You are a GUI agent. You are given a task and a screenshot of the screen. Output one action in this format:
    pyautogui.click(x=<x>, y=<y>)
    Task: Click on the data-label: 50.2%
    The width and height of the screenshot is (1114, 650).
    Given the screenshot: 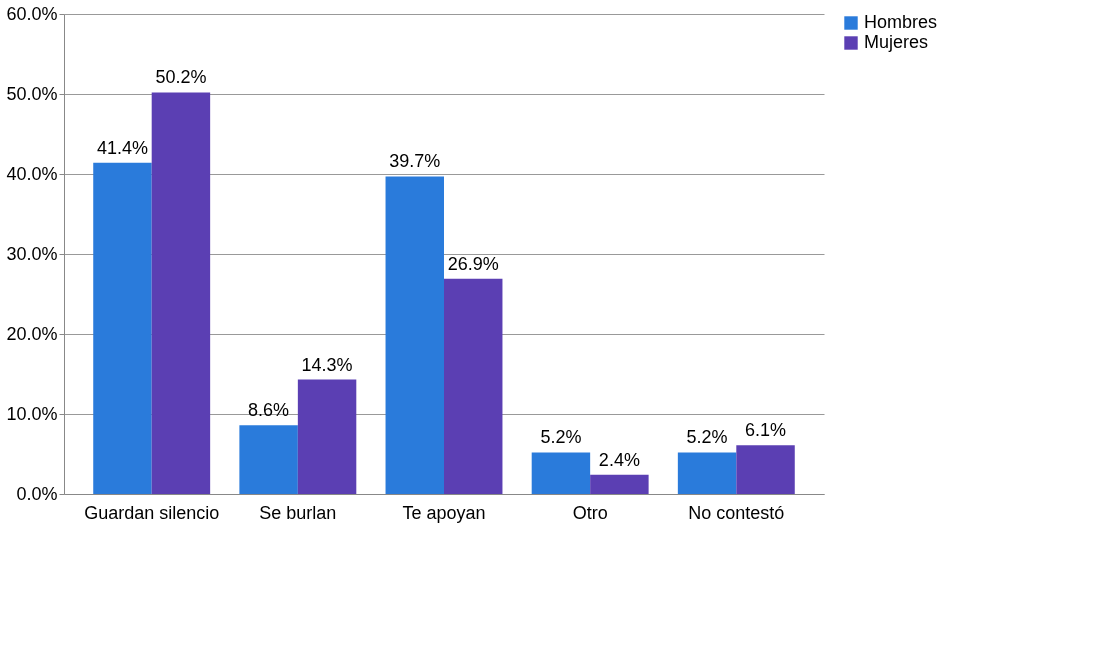 What is the action you would take?
    pyautogui.click(x=181, y=77)
    